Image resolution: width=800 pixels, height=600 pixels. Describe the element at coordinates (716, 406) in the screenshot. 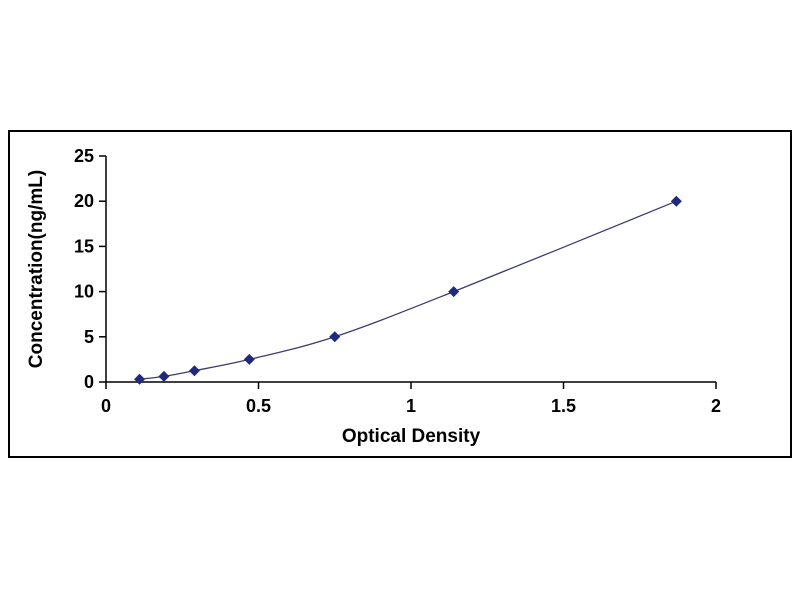

I see `x-tick-label: 2` at that location.